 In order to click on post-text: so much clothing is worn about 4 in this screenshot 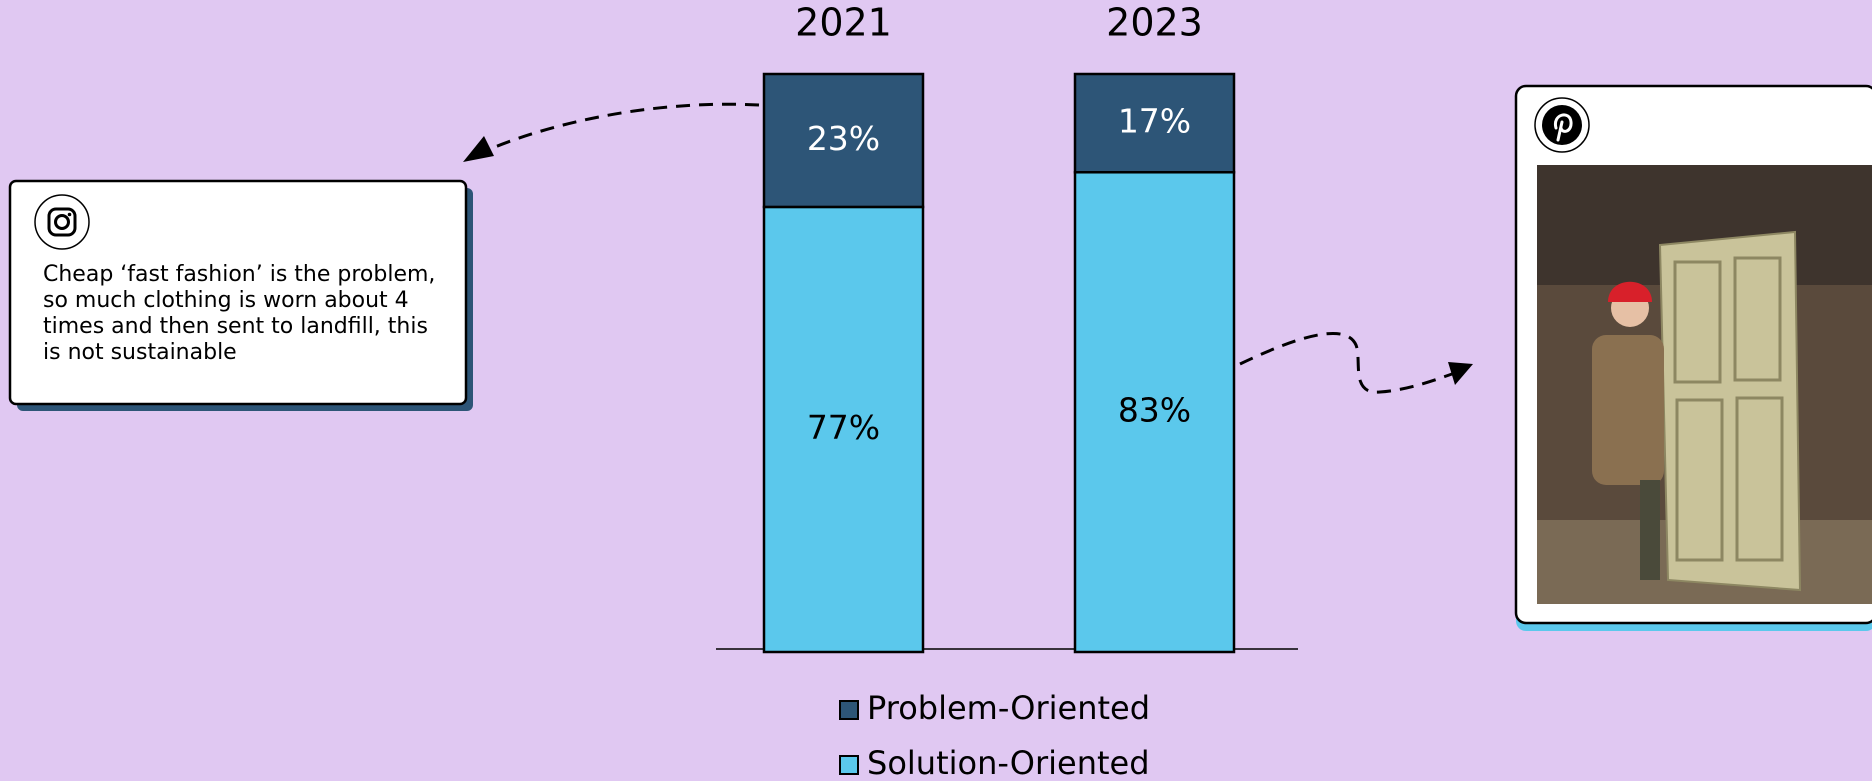, I will do `click(226, 300)`.